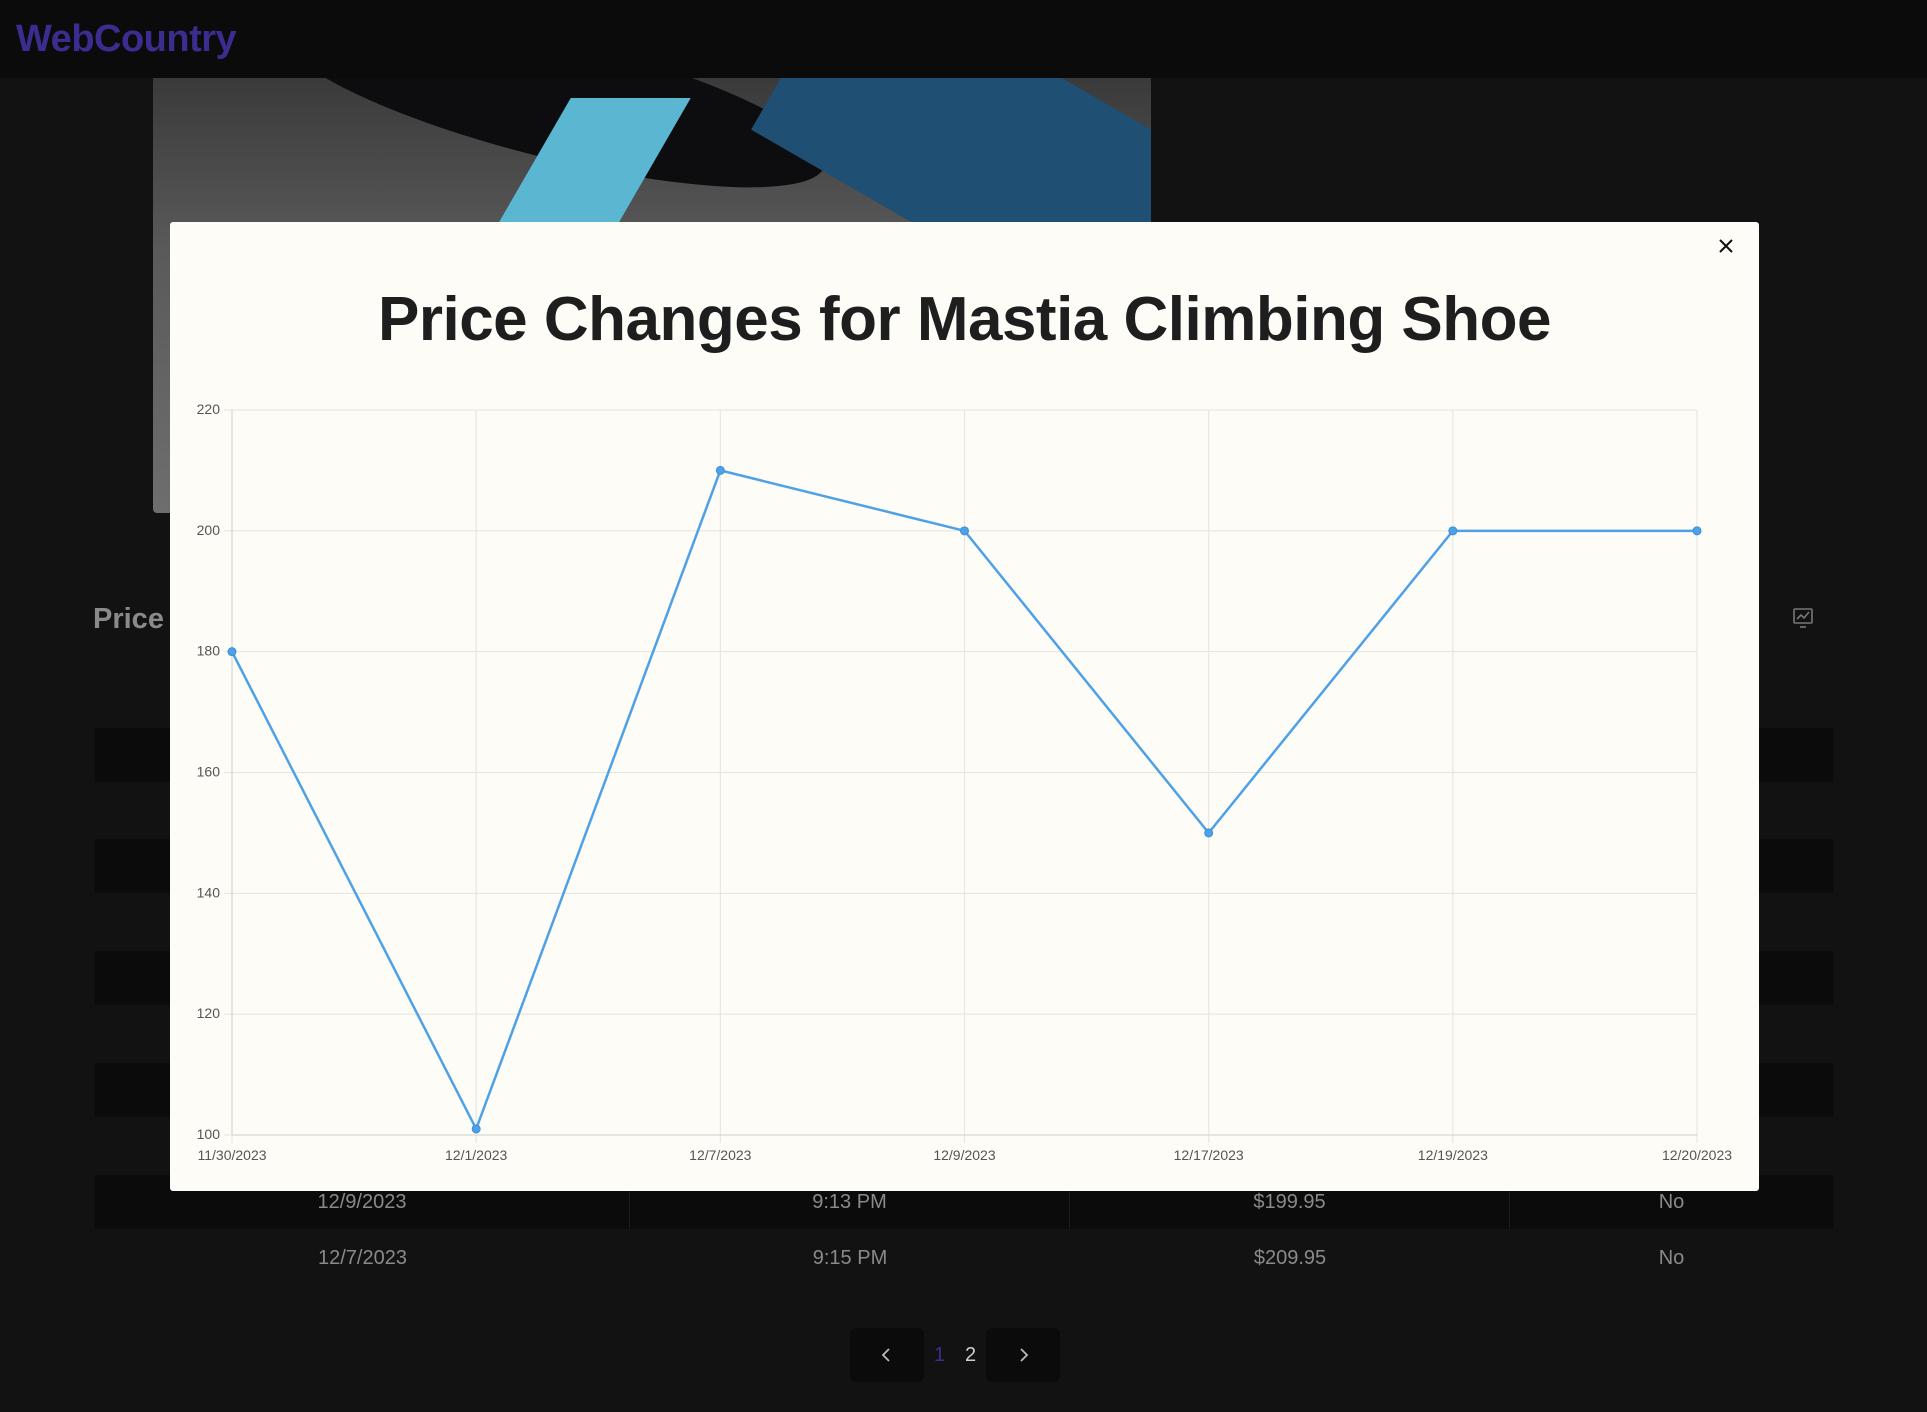  What do you see at coordinates (964, 1155) in the screenshot?
I see `x-tick-label: 12/9/2023` at bounding box center [964, 1155].